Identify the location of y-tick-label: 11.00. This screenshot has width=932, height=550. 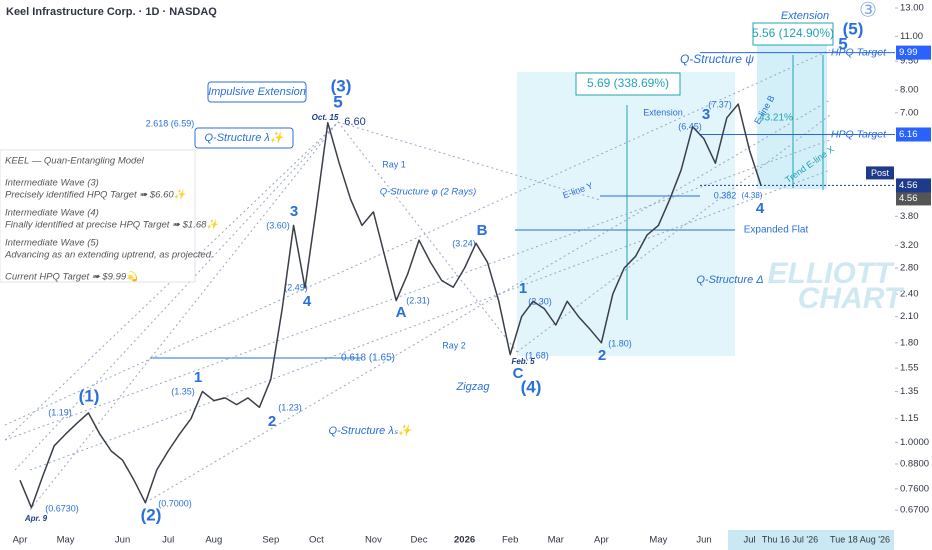
(911, 36).